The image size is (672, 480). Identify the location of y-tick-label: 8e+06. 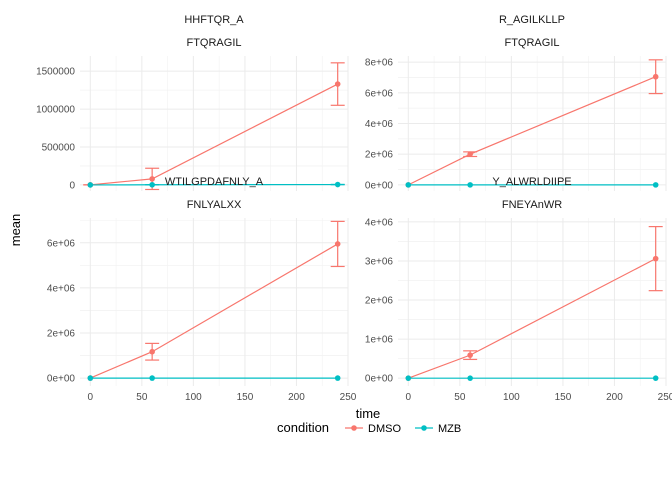
(379, 63).